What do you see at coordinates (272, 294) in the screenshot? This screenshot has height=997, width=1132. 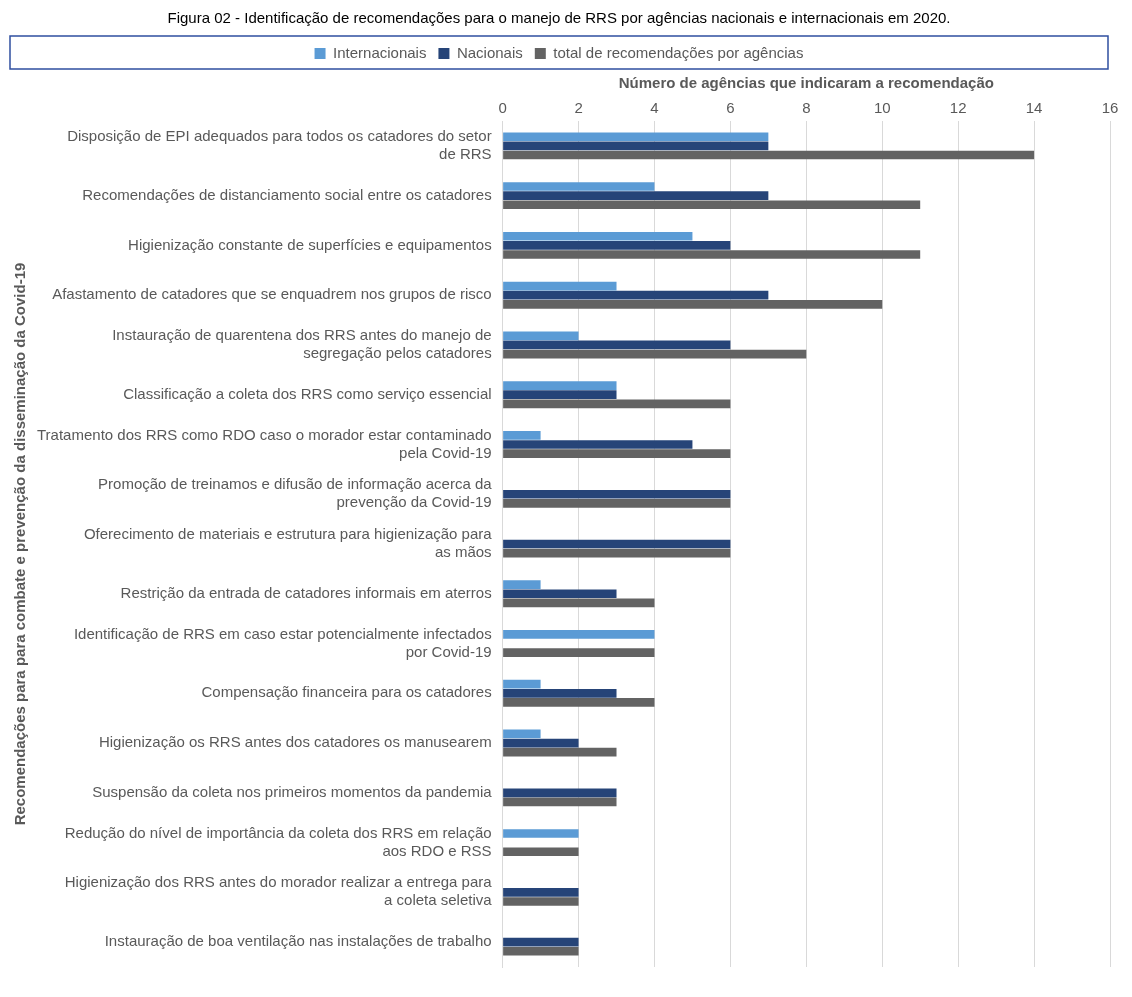 I see `y-tick-label: Afastamento de catadores que se enquadrem nos grupos de risco` at bounding box center [272, 294].